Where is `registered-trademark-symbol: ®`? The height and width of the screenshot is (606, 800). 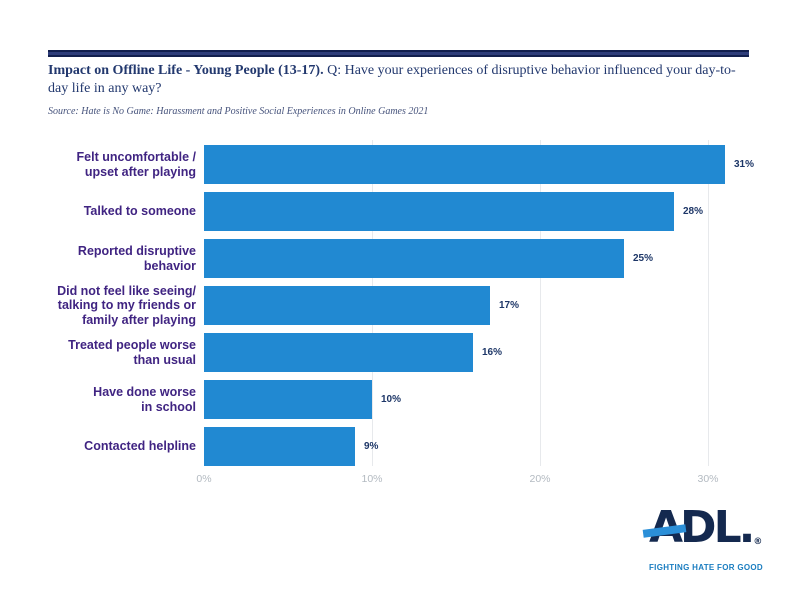
registered-trademark-symbol: ® is located at coordinates (758, 542).